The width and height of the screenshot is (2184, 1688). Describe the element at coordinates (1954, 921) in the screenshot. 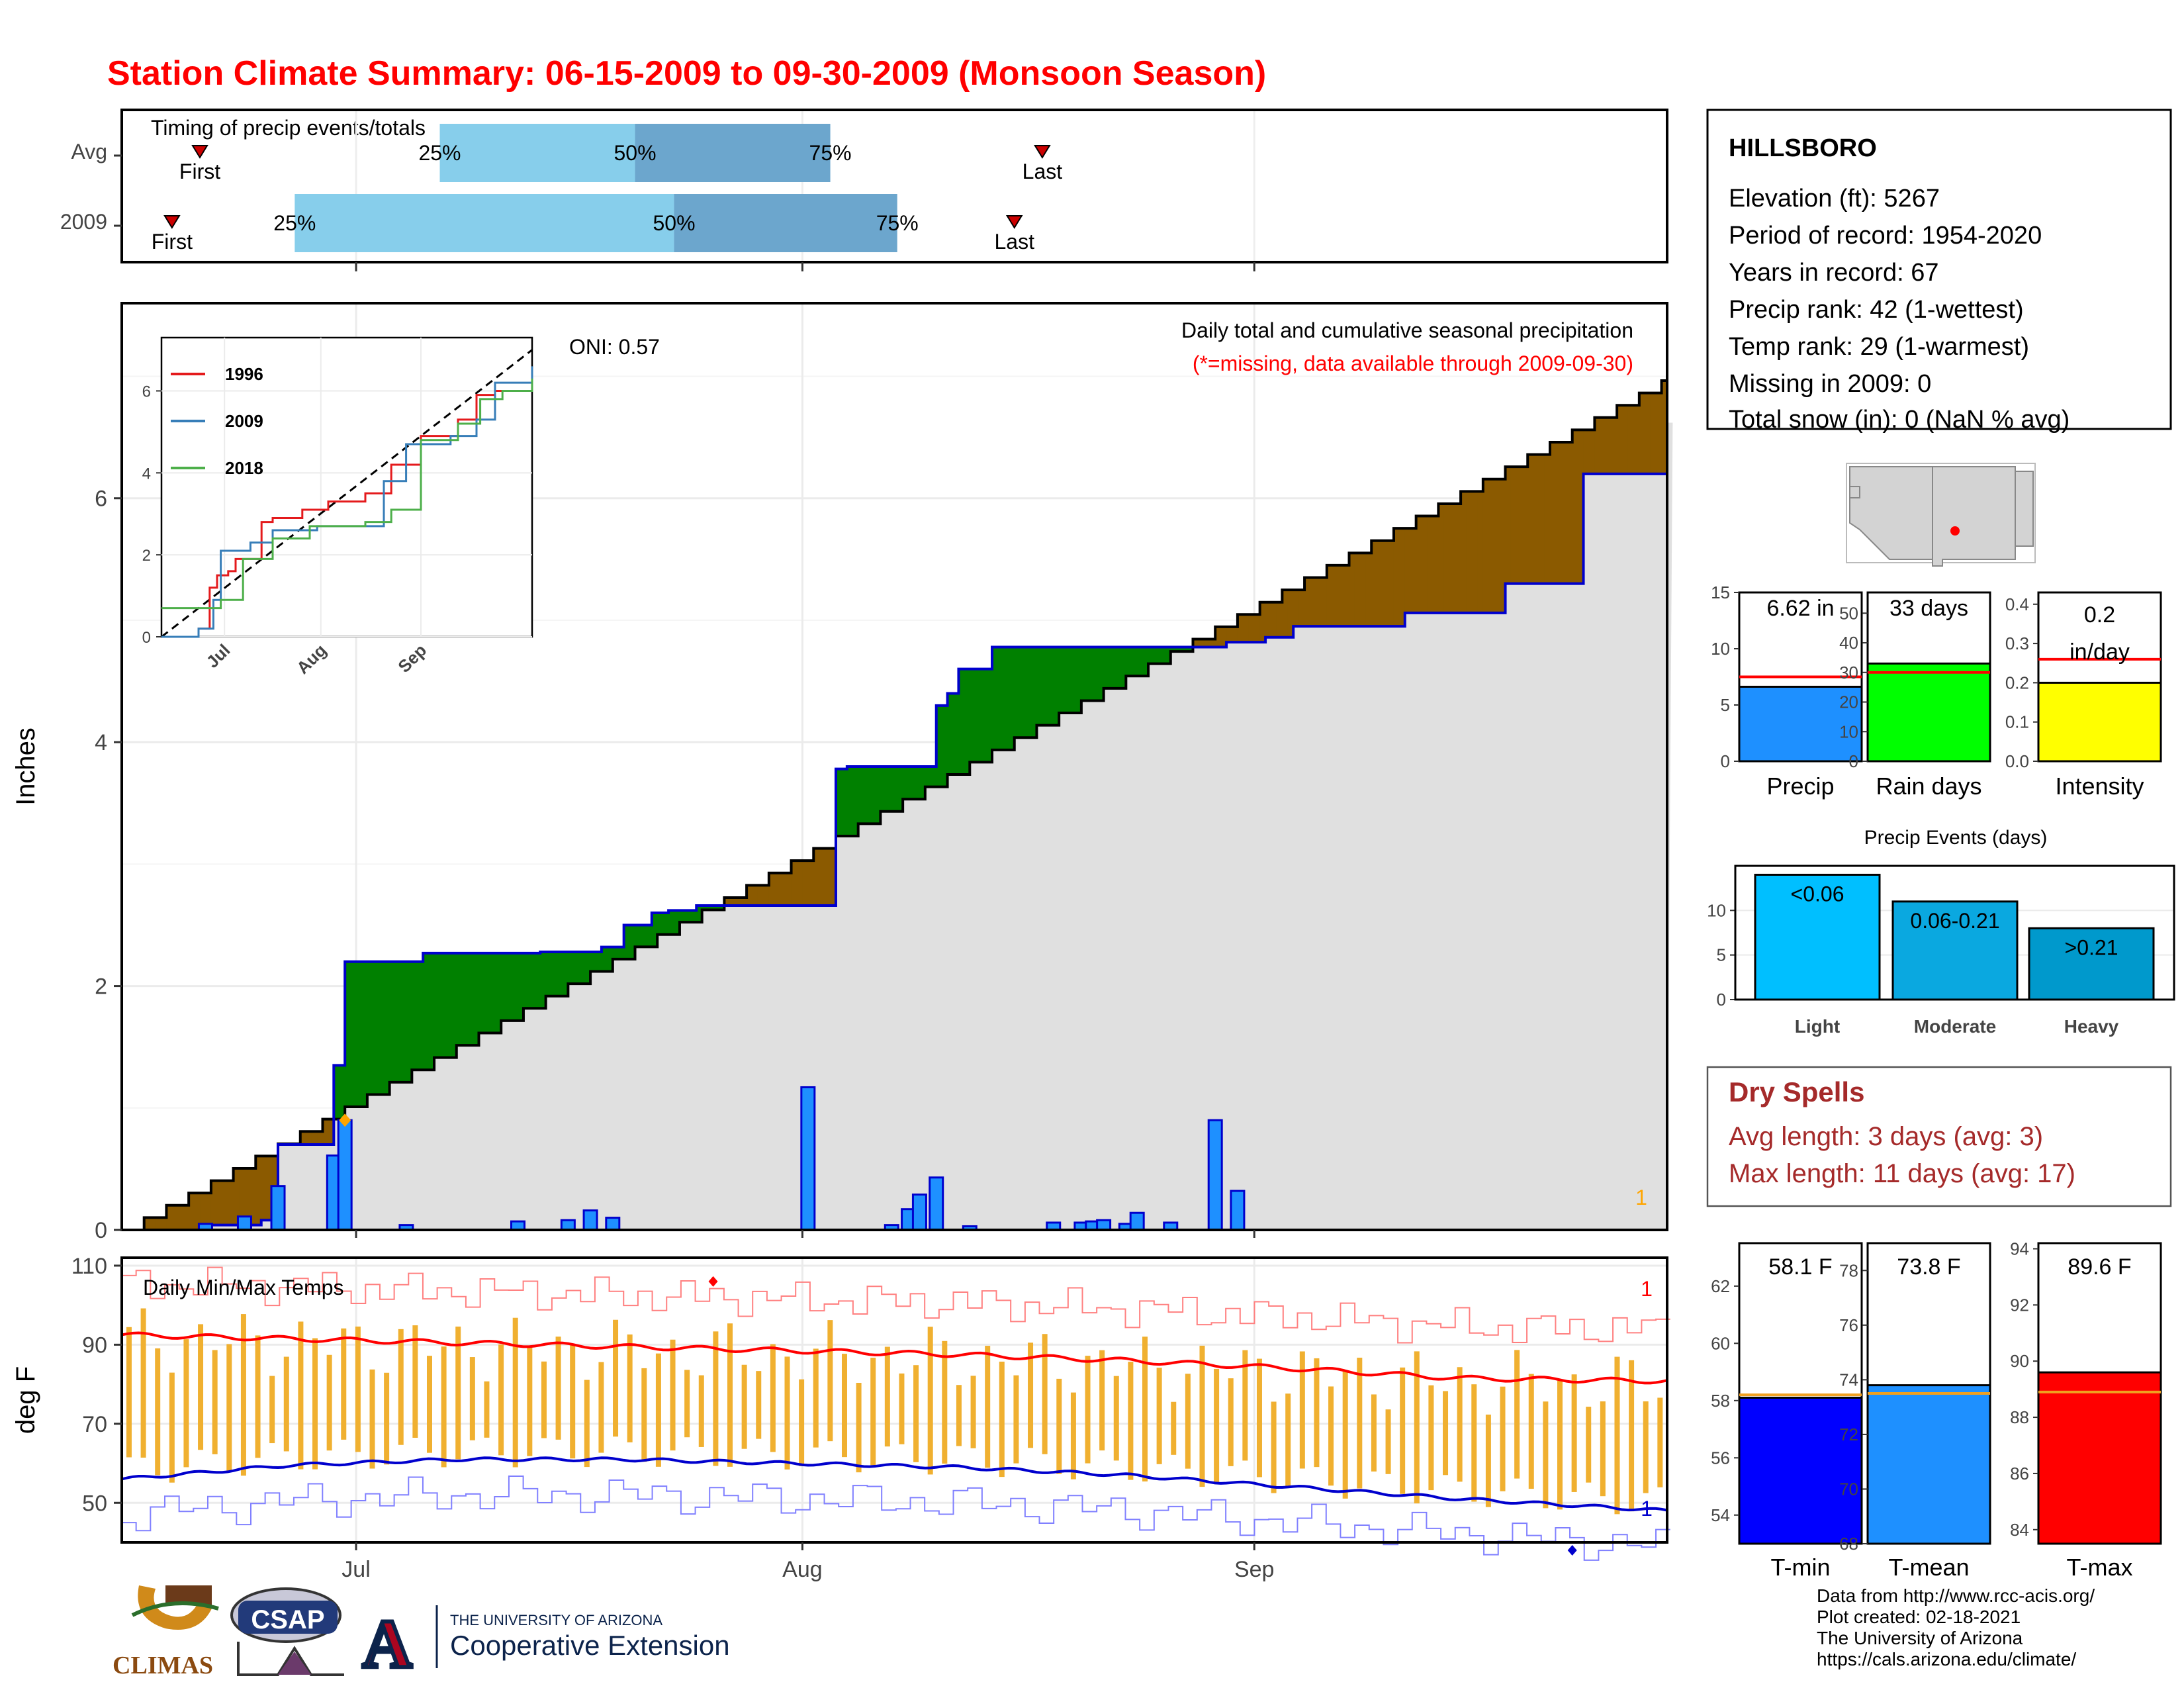

I see `event-bar-range-label: 0.06-0.21` at that location.